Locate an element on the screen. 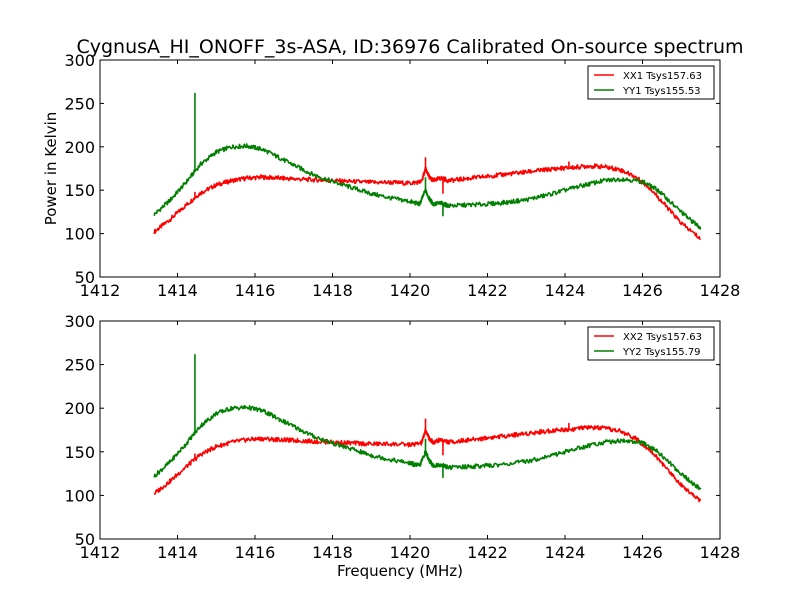 The image size is (800, 600). x-axis-label: Frequency (MHz) is located at coordinates (400, 571).